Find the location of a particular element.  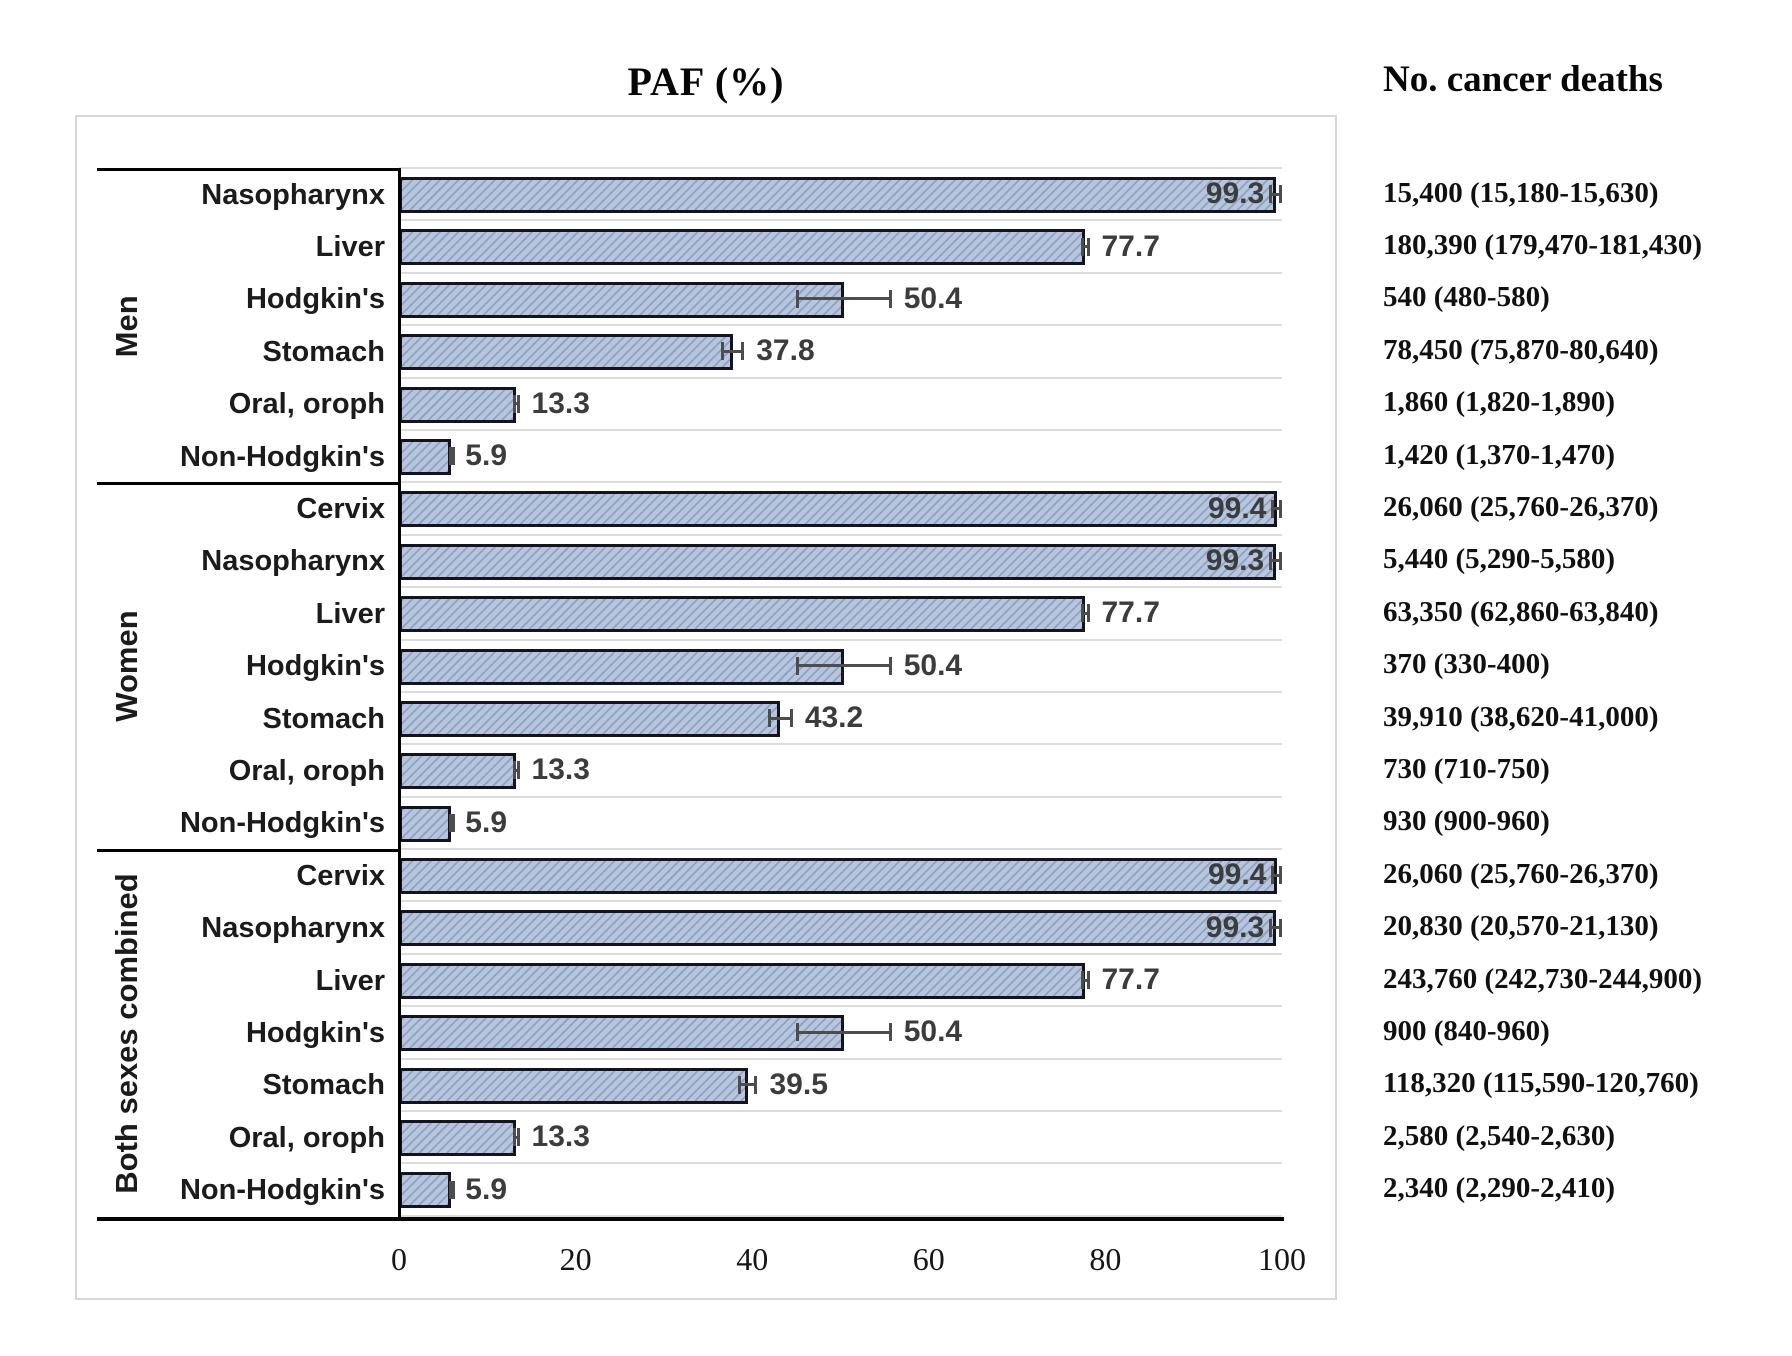

bar-track: 77.7 is located at coordinates (840, 614).